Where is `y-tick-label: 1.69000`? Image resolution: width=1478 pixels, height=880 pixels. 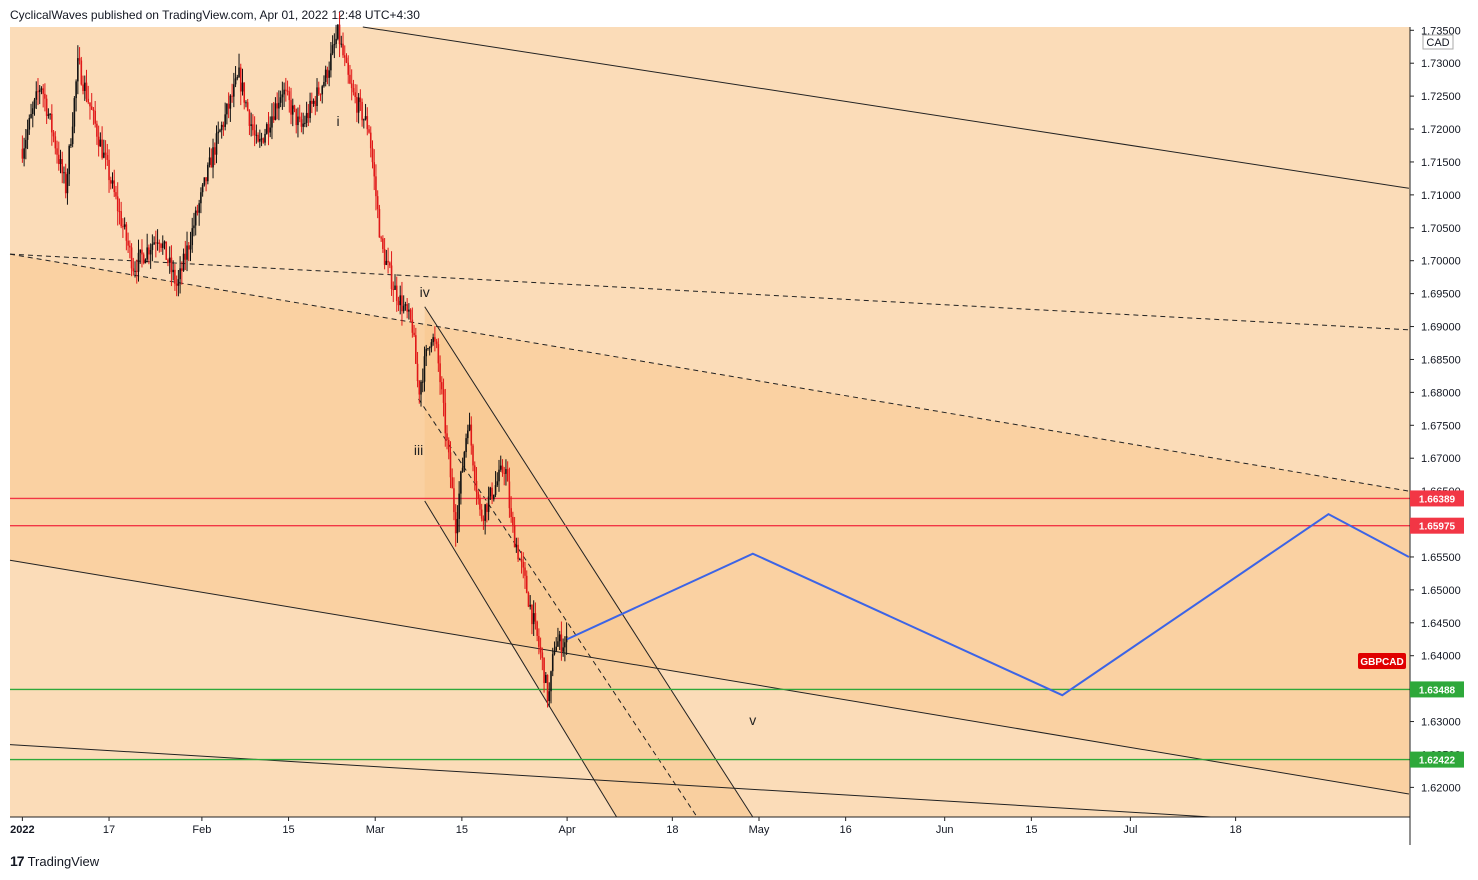 y-tick-label: 1.69000 is located at coordinates (1441, 328).